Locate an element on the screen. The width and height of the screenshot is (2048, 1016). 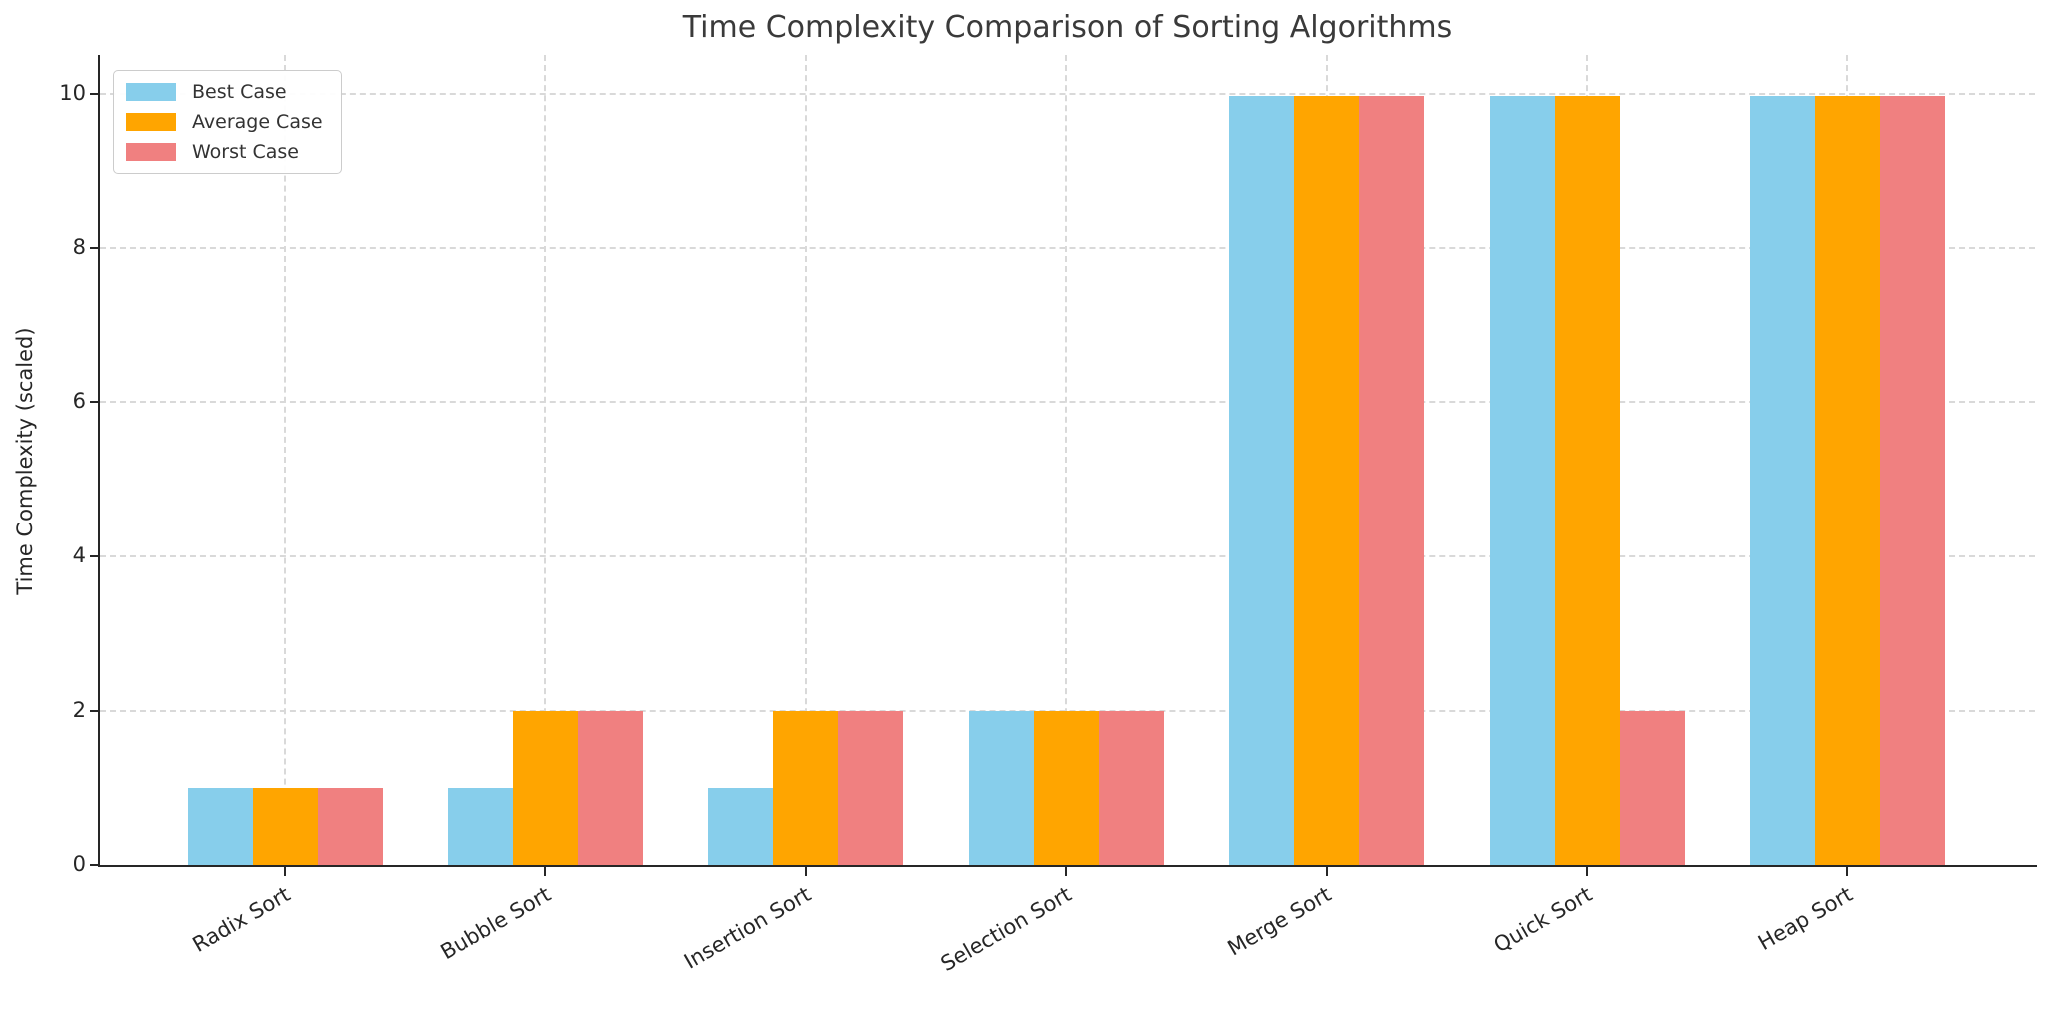
x-tick-label: Selection Sort is located at coordinates (1006, 929).